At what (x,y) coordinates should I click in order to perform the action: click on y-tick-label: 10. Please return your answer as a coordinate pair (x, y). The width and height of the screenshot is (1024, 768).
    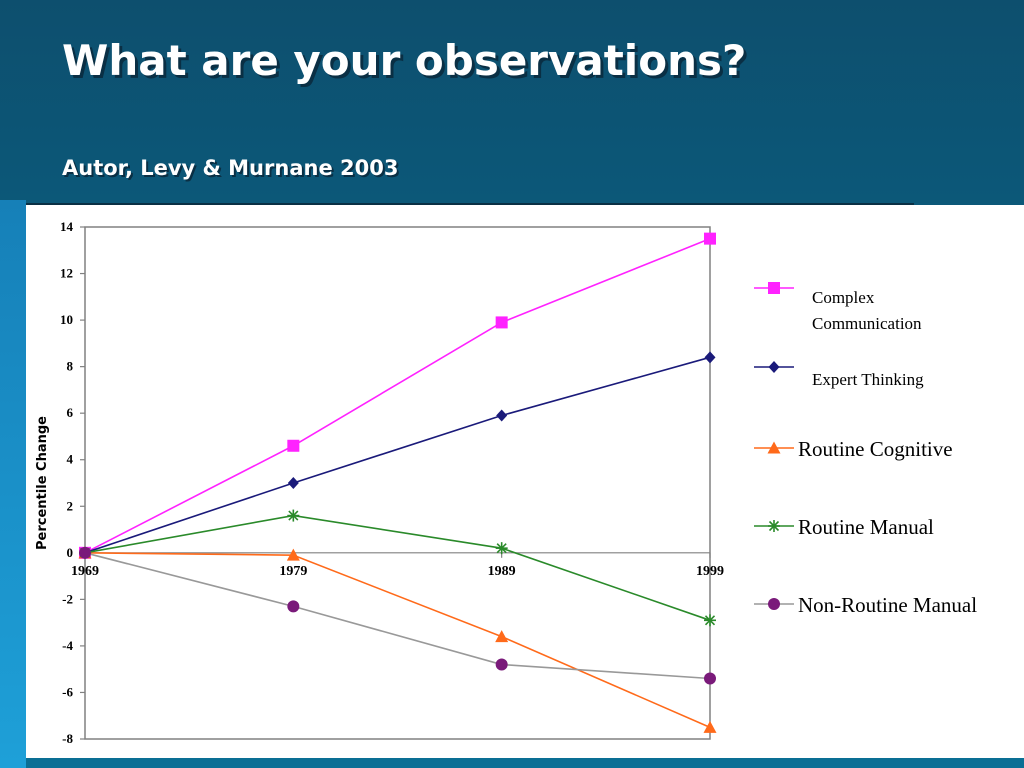
    Looking at the image, I should click on (66, 319).